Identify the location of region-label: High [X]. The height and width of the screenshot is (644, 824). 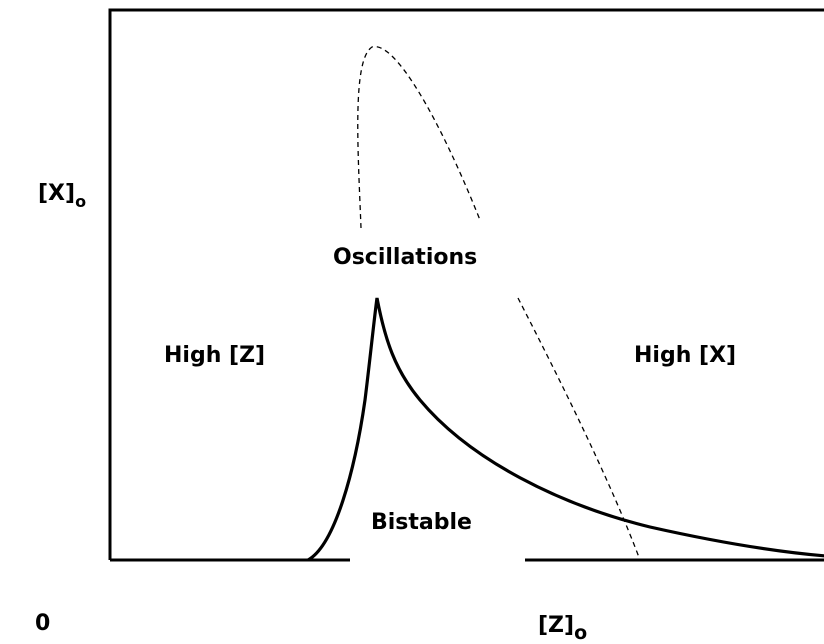
(685, 355).